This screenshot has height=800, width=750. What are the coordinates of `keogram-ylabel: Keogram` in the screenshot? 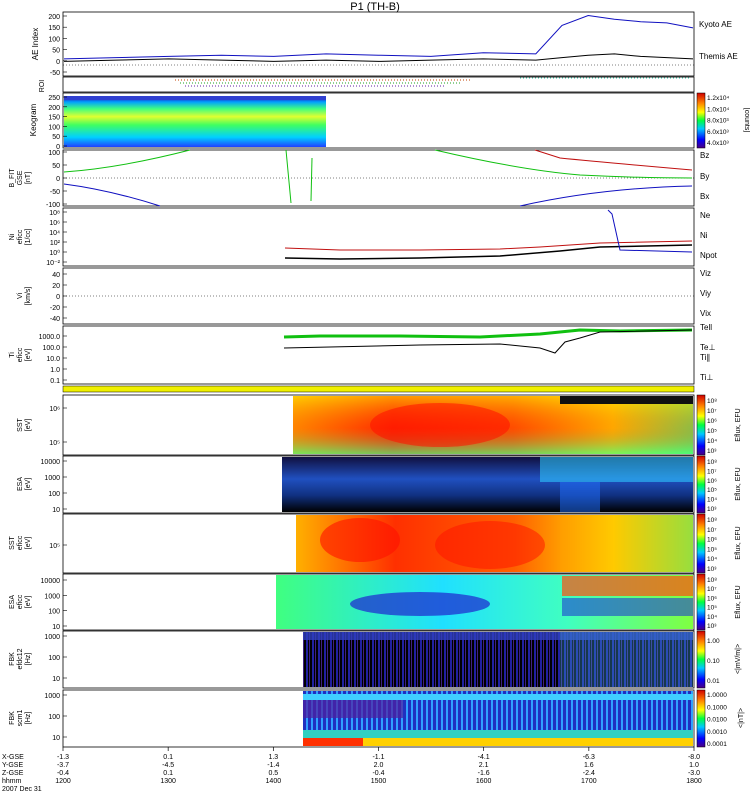 It's located at (33, 119).